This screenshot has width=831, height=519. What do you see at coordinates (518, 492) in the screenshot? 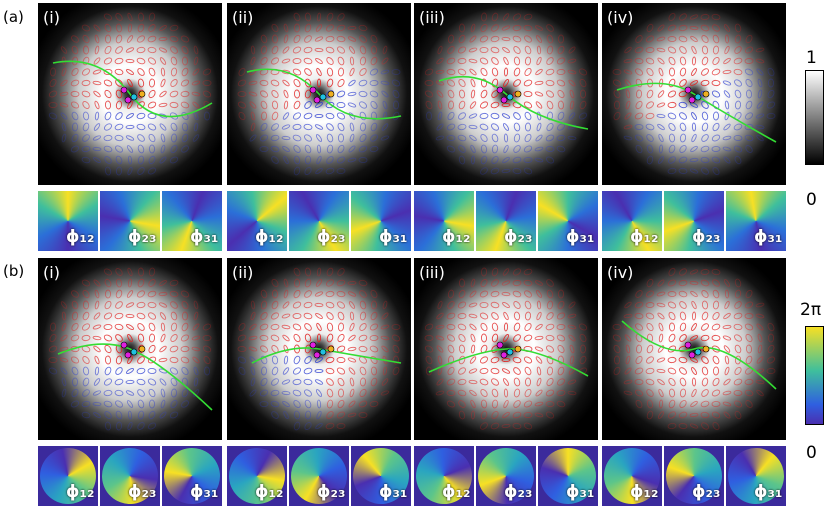
I see `phase-label: ϕ₂₃` at bounding box center [518, 492].